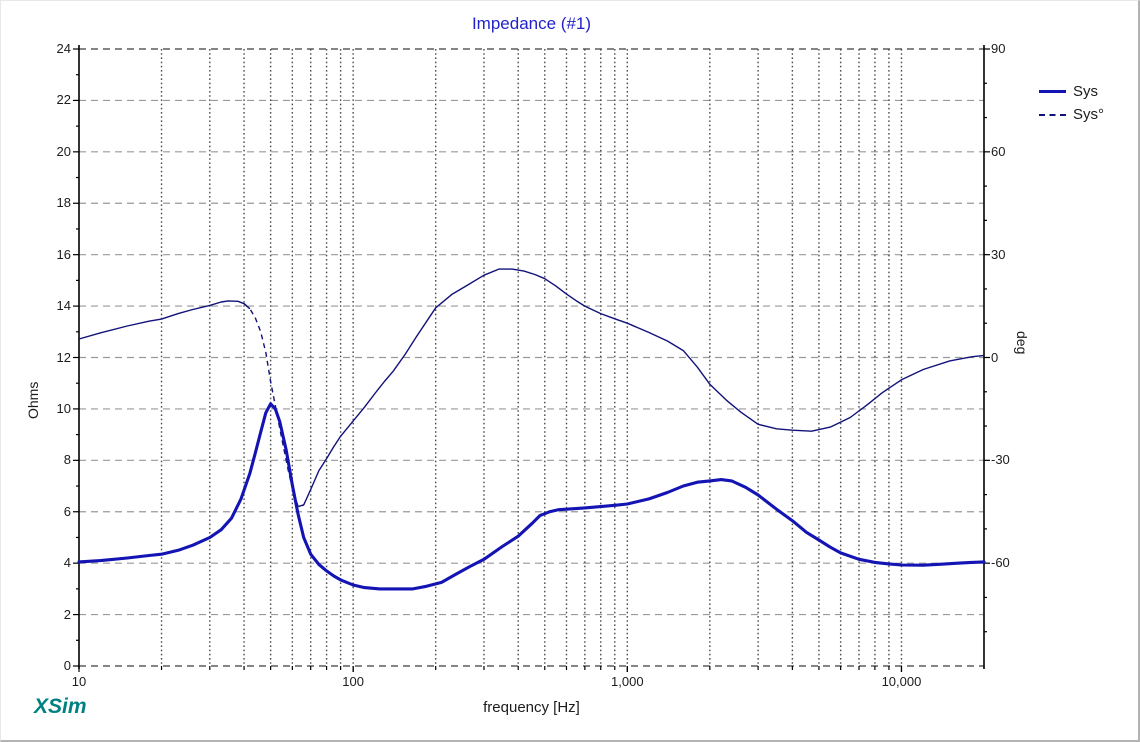  What do you see at coordinates (67, 511) in the screenshot?
I see `y-left-tick-label: 6` at bounding box center [67, 511].